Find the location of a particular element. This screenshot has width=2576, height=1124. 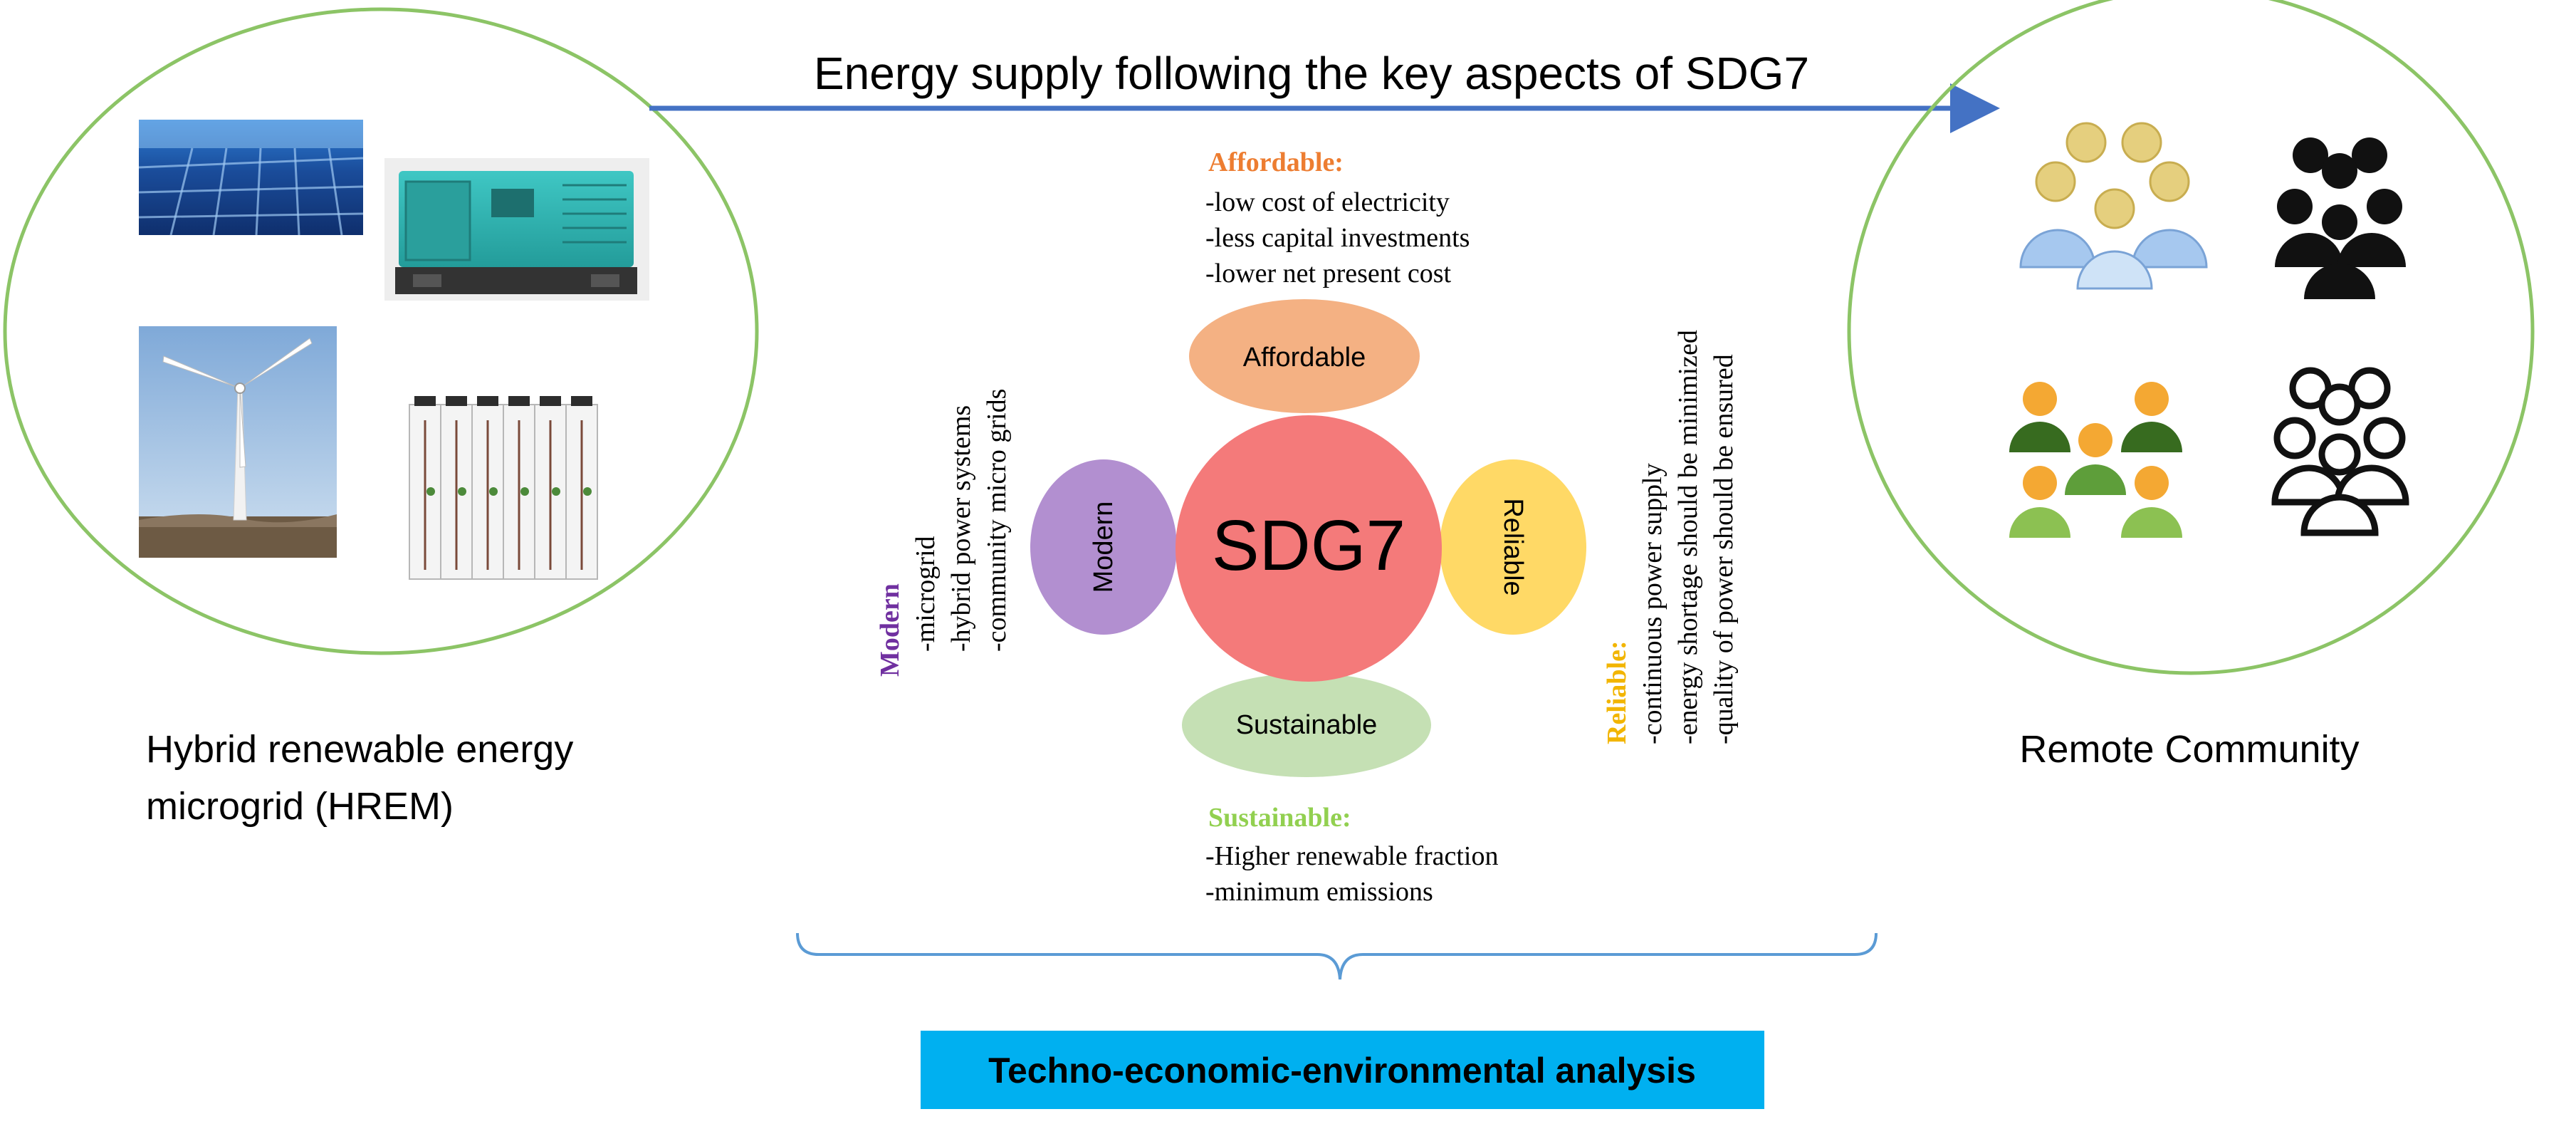

sdg7-center-label: SDG7 is located at coordinates (1308, 546).